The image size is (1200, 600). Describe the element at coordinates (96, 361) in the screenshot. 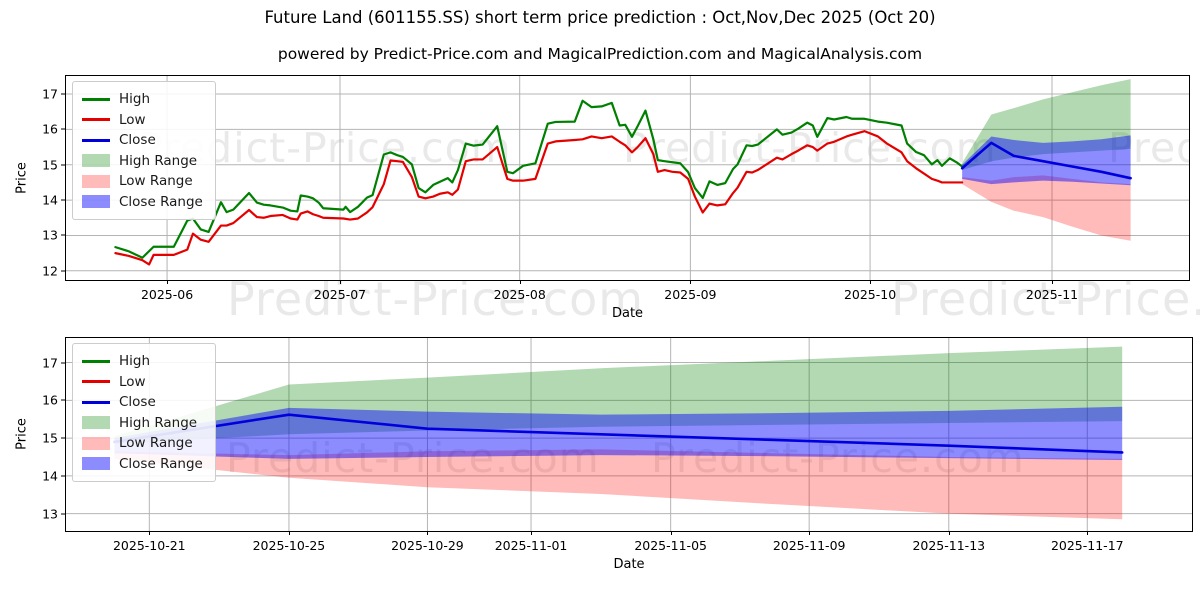

I see `legend-swatch-high` at that location.